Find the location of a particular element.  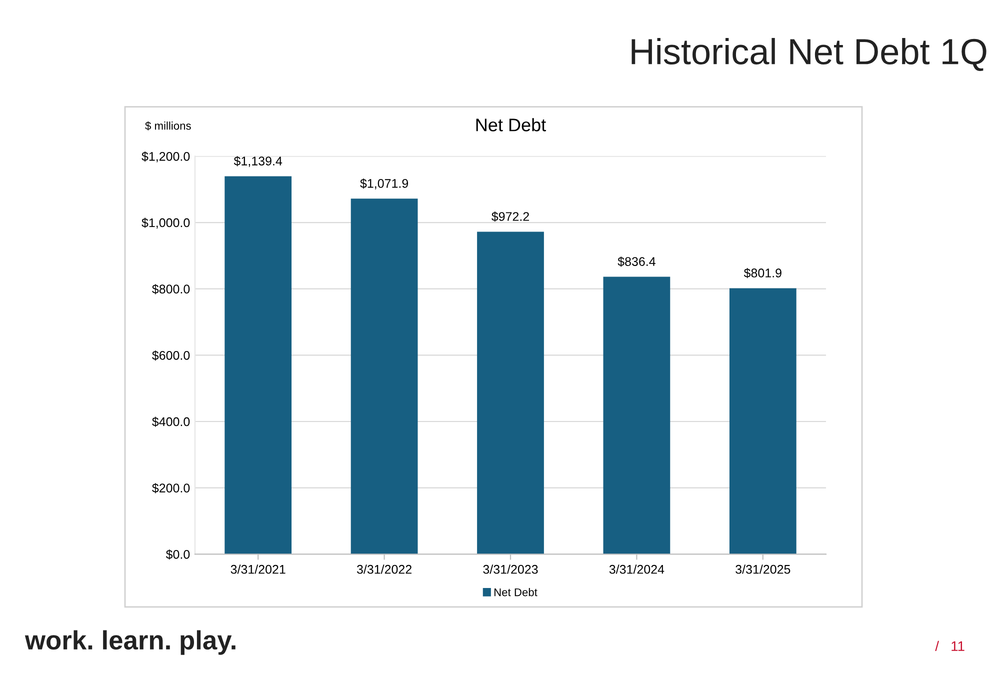

y-tick-label: $800.0 is located at coordinates (171, 289).